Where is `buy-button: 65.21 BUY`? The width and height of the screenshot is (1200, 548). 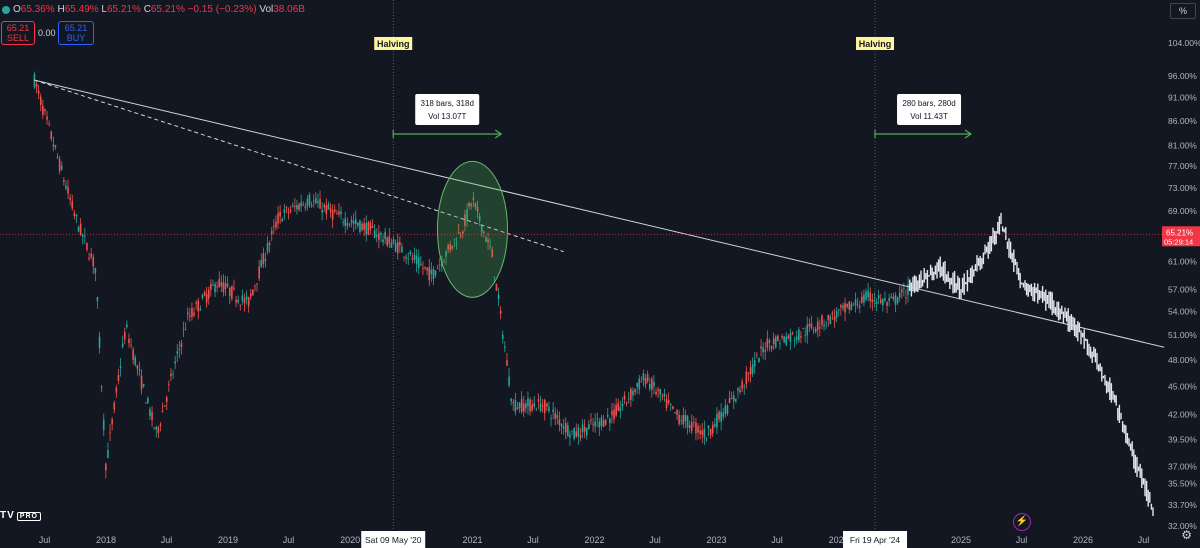
buy-button: 65.21 BUY is located at coordinates (76, 33).